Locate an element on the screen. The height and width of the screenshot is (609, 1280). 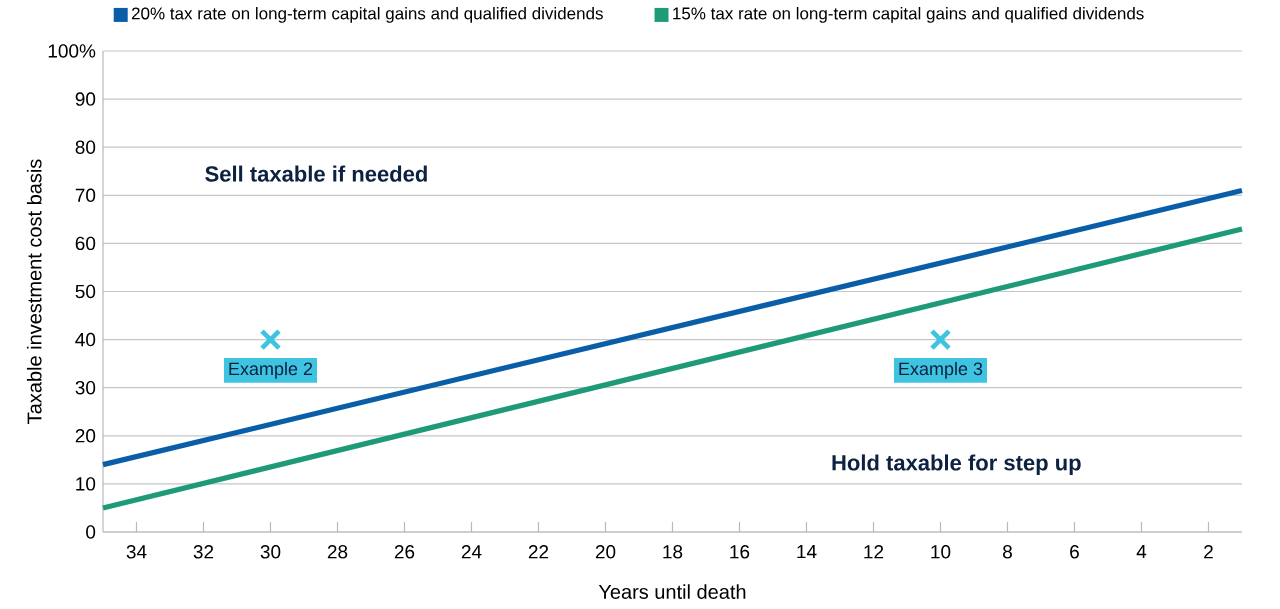
x-tick-label: 32 is located at coordinates (203, 552).